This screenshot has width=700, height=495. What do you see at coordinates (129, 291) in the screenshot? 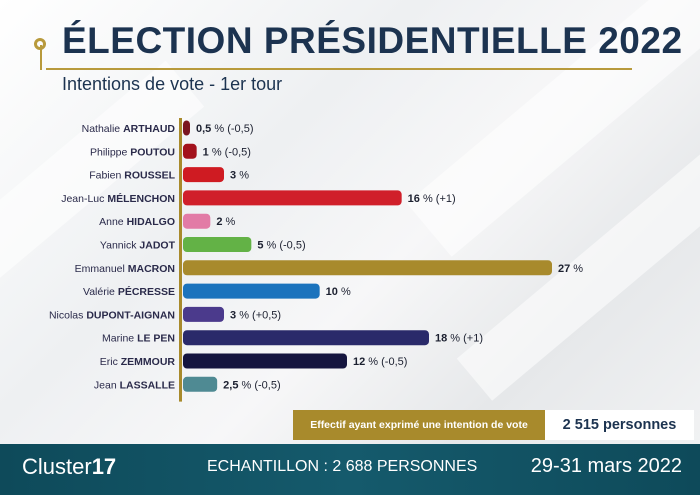
I see `candidate-name: Valérie PÉCRESSE` at bounding box center [129, 291].